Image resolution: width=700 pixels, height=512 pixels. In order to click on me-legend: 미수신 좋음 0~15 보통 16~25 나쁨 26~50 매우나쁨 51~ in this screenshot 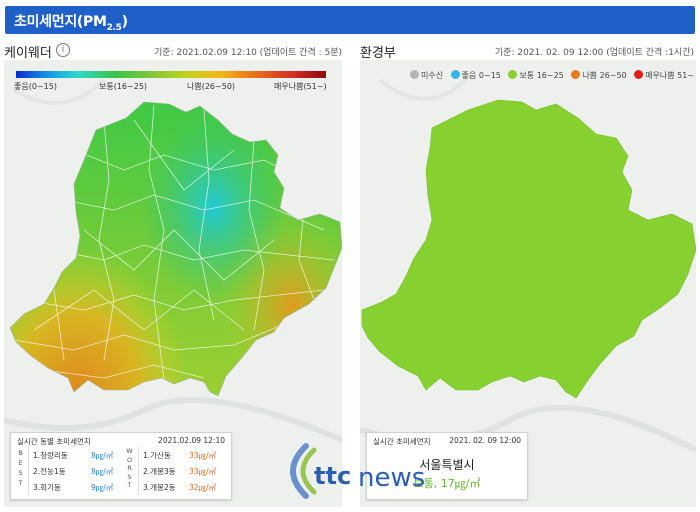, I will do `click(553, 75)`.